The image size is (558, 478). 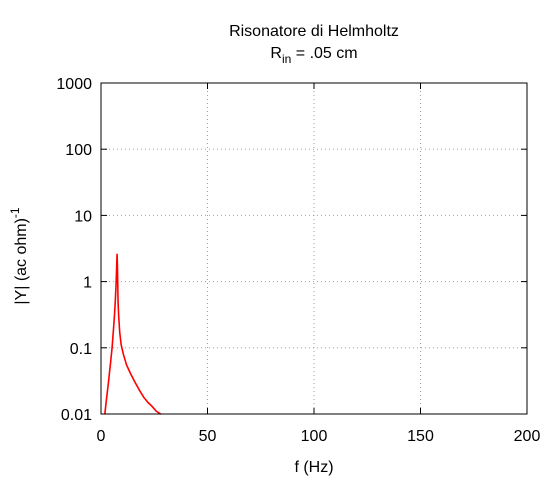 I want to click on chart-subtitle: Rin = .05 cm, so click(x=313, y=55).